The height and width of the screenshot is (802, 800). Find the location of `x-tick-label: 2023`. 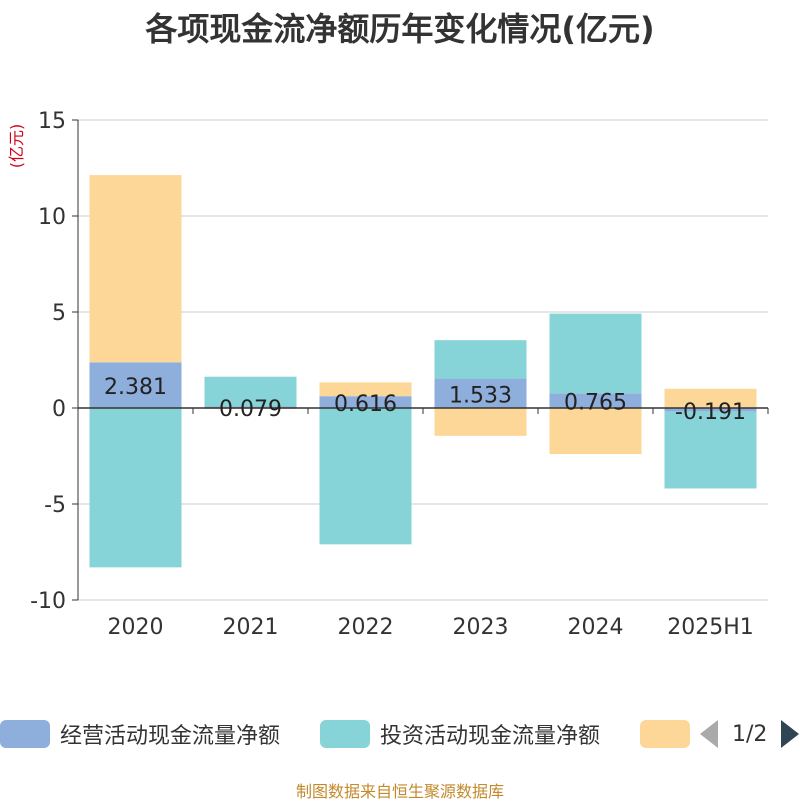

x-tick-label: 2023 is located at coordinates (481, 627).